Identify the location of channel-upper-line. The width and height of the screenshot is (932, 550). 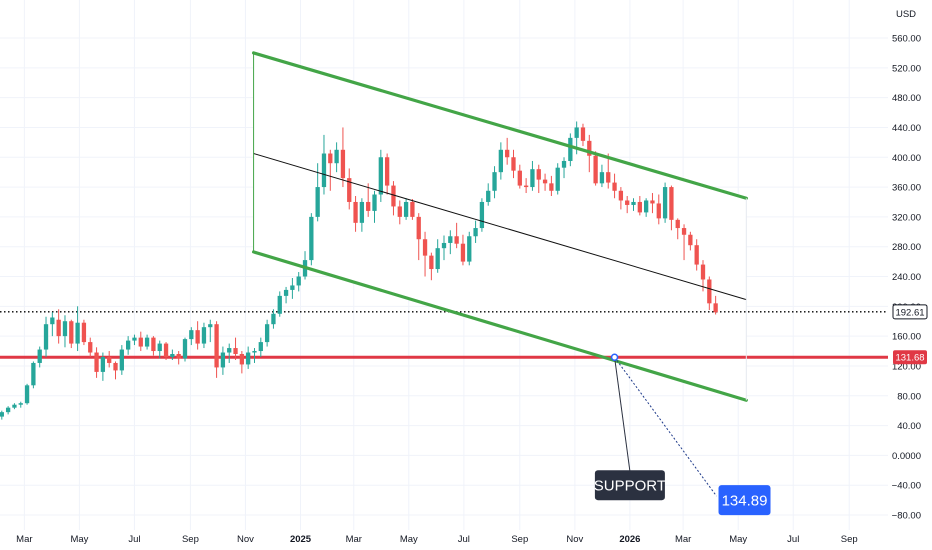
(499, 125).